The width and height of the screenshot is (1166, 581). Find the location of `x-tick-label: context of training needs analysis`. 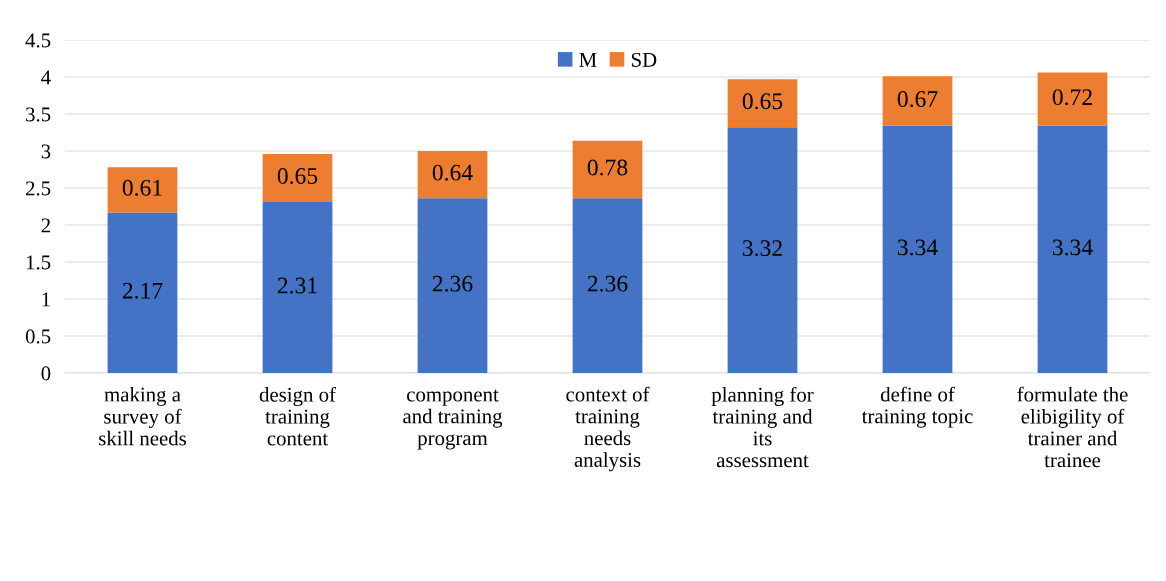

x-tick-label: context of training needs analysis is located at coordinates (608, 429).